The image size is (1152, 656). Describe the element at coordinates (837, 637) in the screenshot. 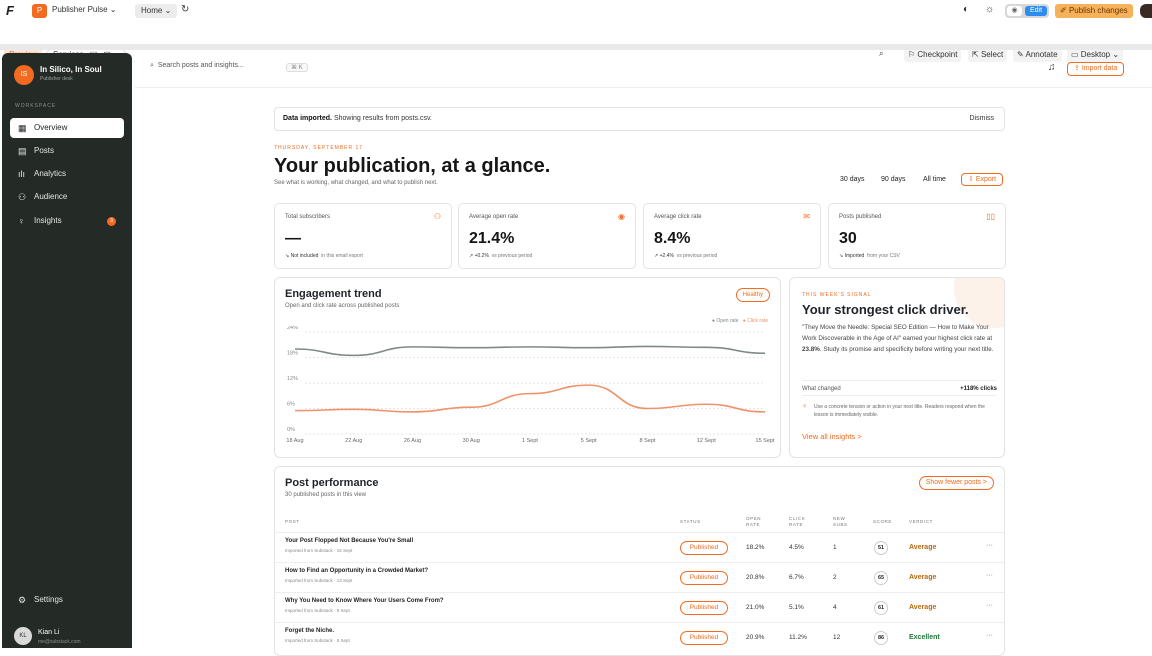

I see `new-subs-cell: 12` at that location.